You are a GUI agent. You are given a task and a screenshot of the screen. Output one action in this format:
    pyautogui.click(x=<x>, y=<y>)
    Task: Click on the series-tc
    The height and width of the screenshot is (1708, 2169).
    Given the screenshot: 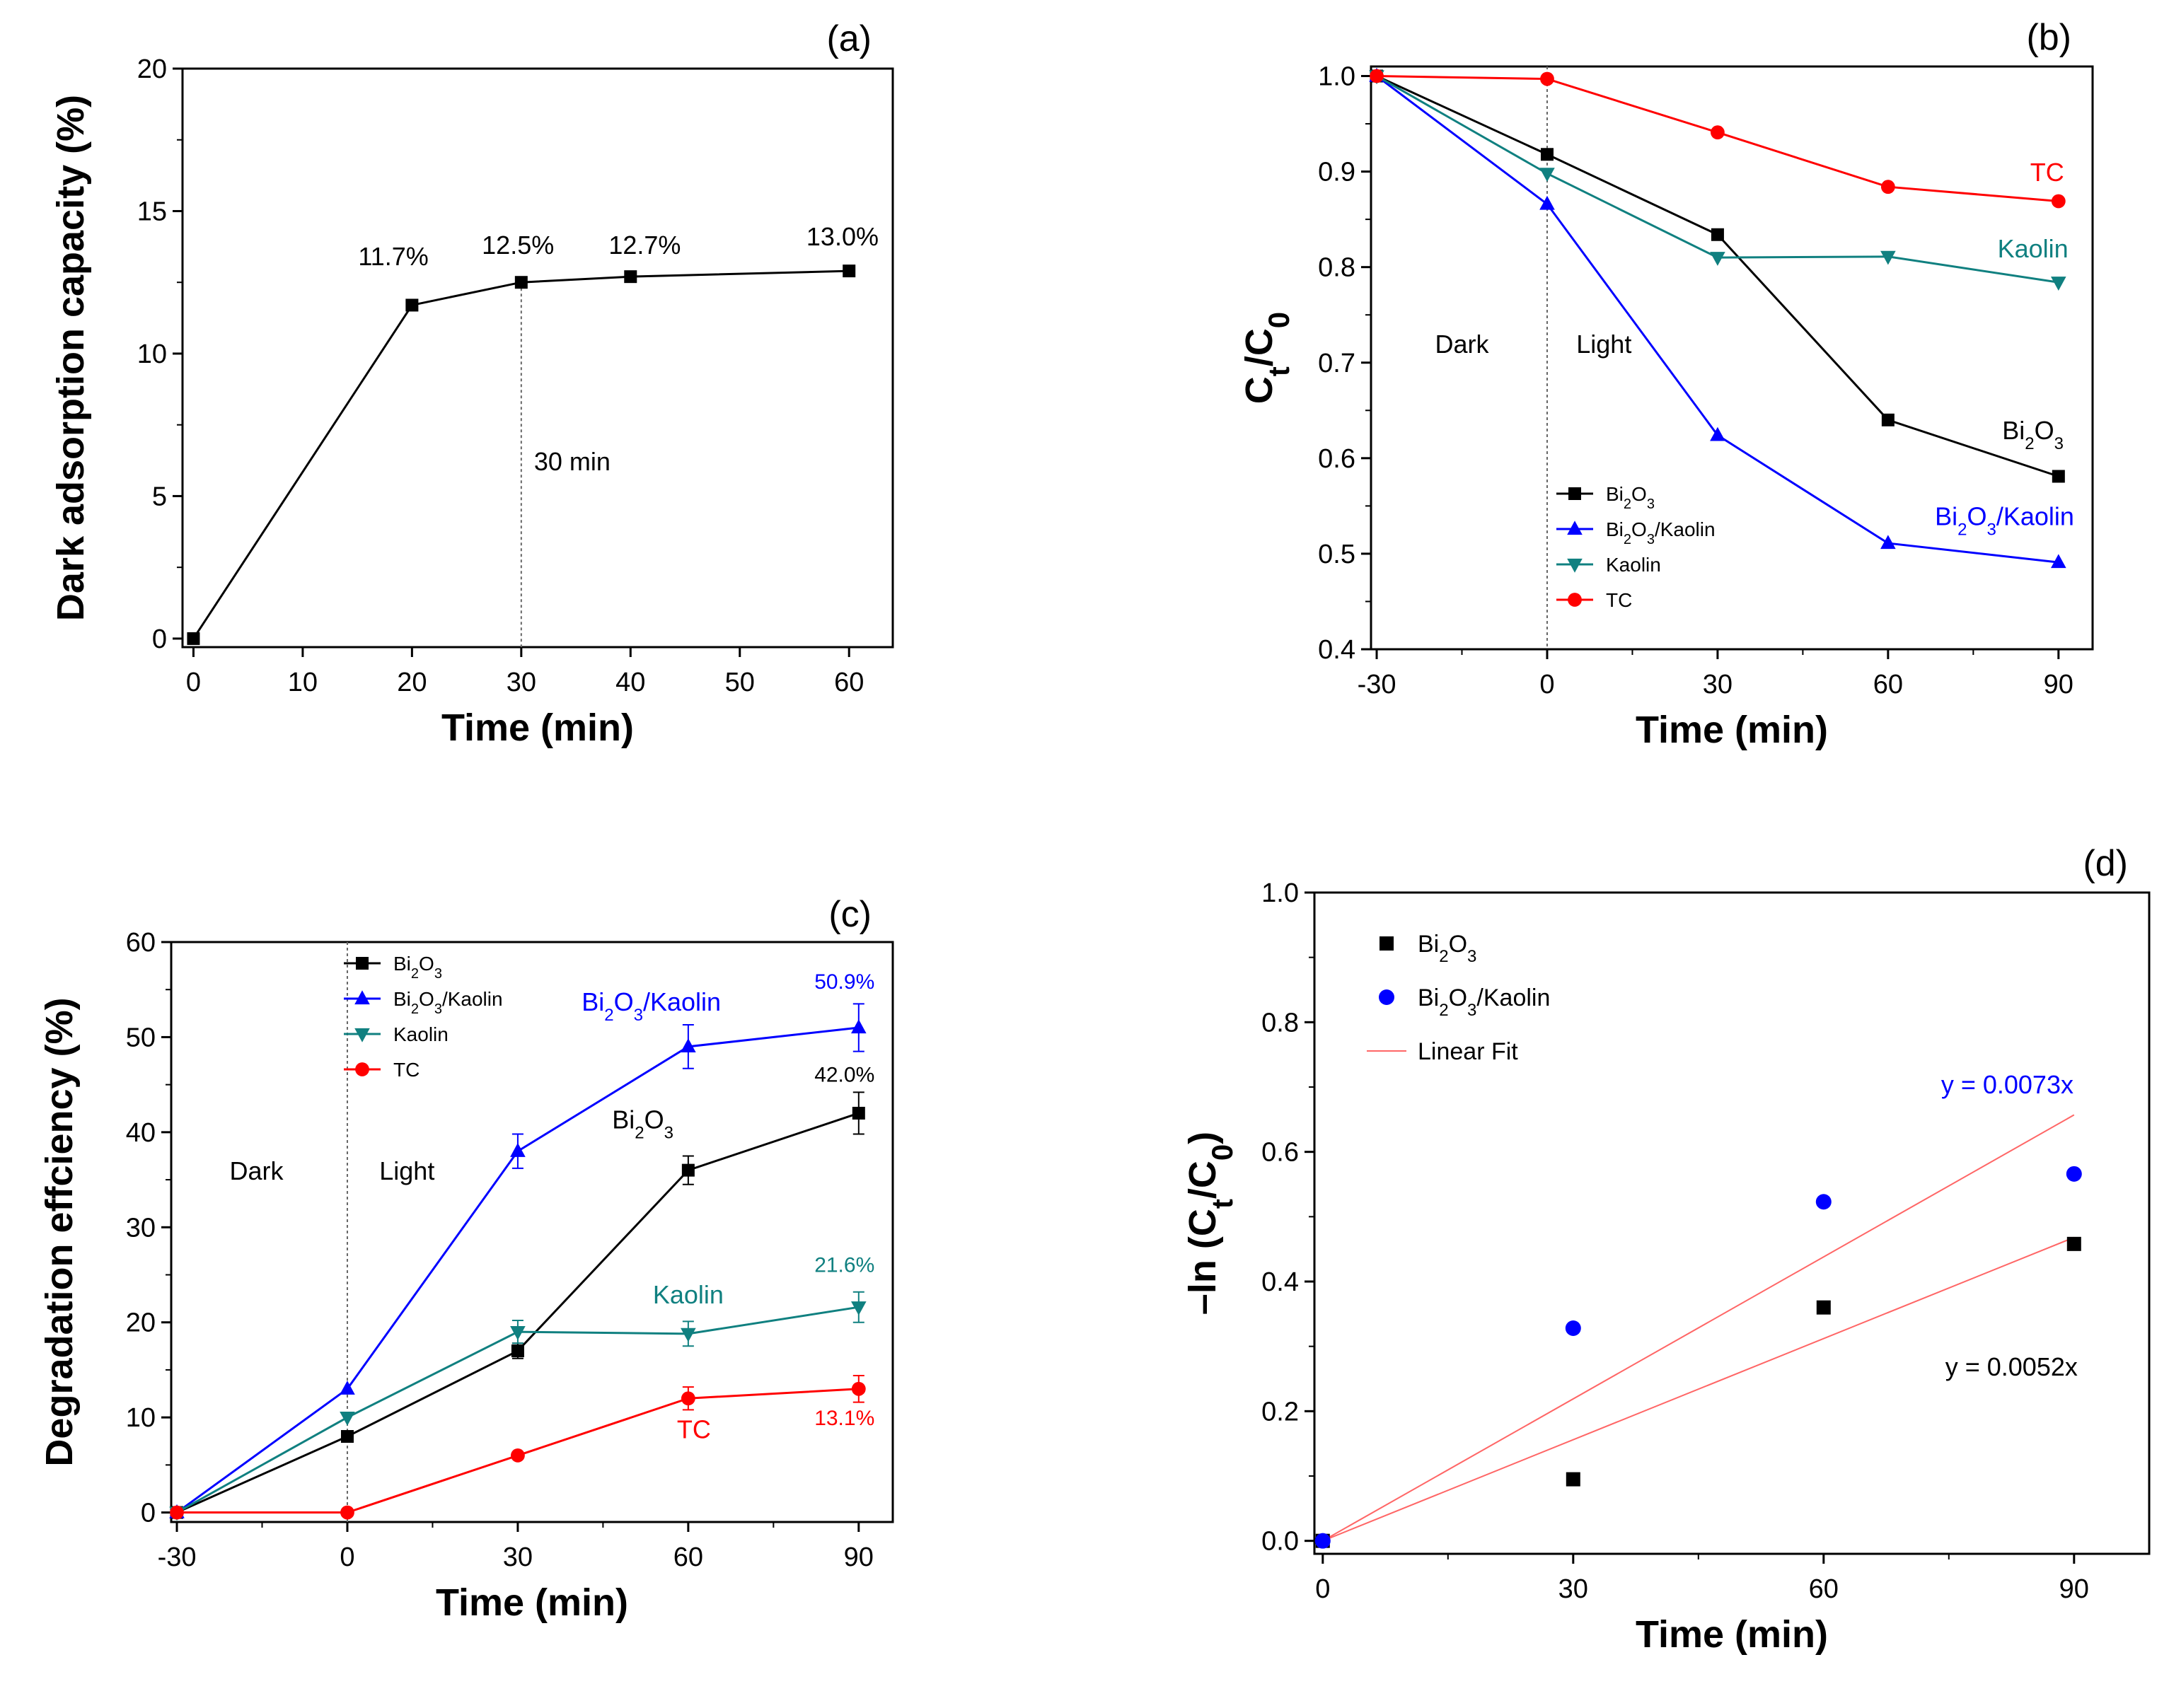 What is the action you would take?
    pyautogui.click(x=518, y=1447)
    